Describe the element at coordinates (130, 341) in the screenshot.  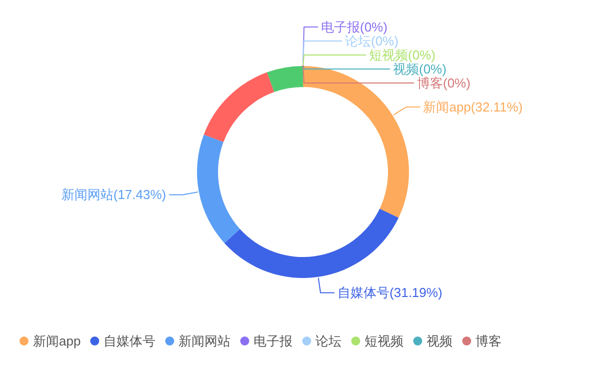
I see `legend-label: 自媒体号` at that location.